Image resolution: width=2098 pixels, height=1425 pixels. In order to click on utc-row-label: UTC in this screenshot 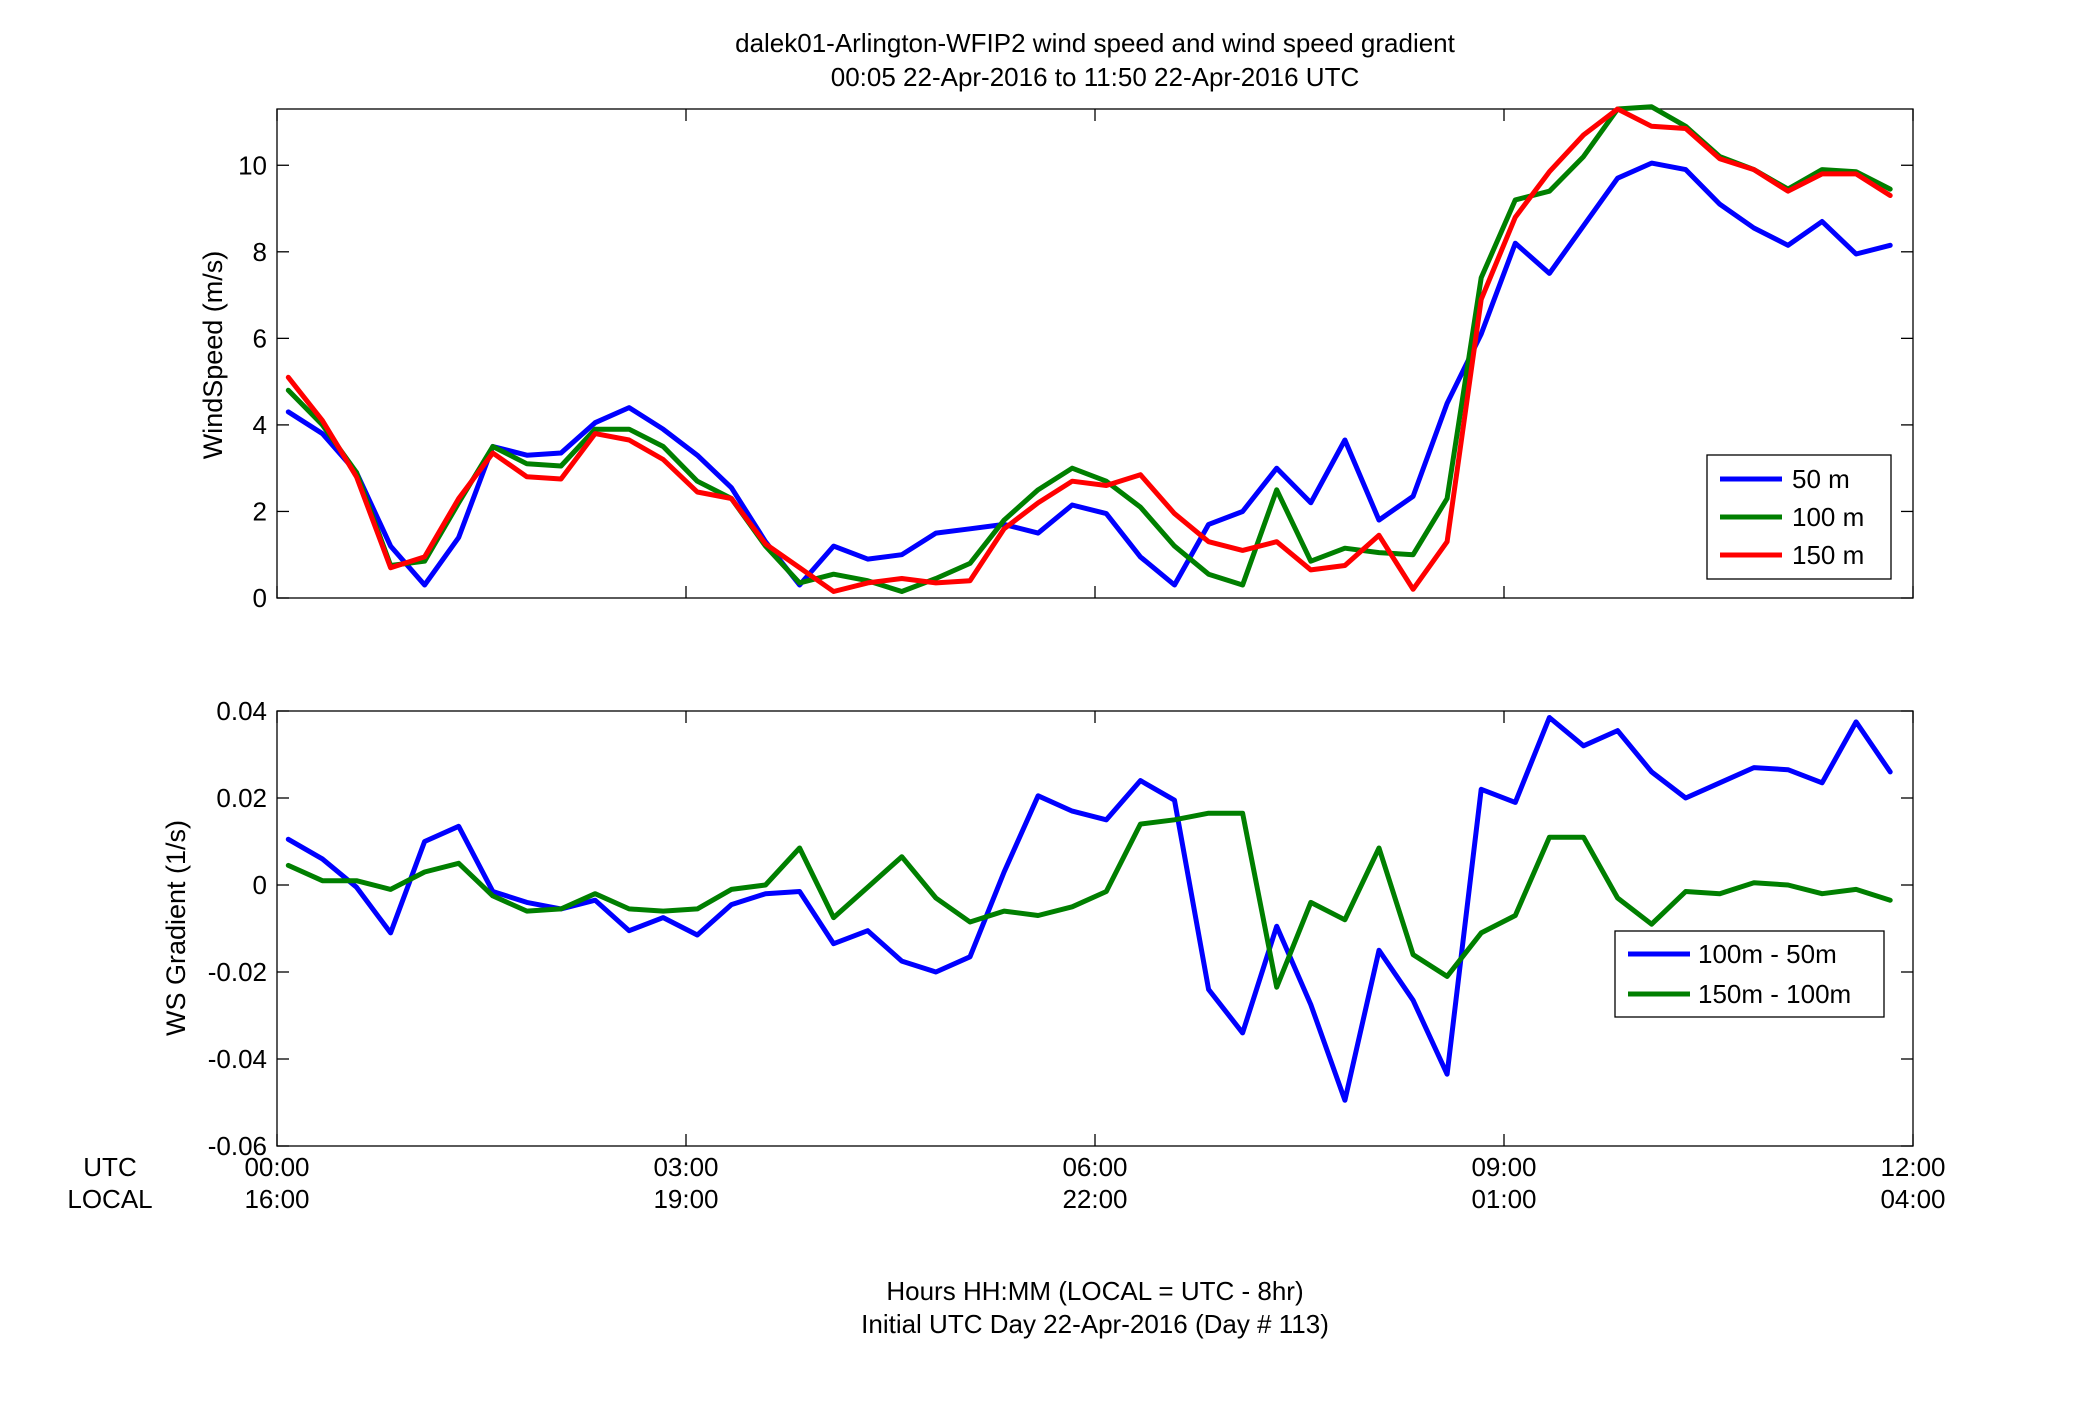, I will do `click(109, 1167)`.